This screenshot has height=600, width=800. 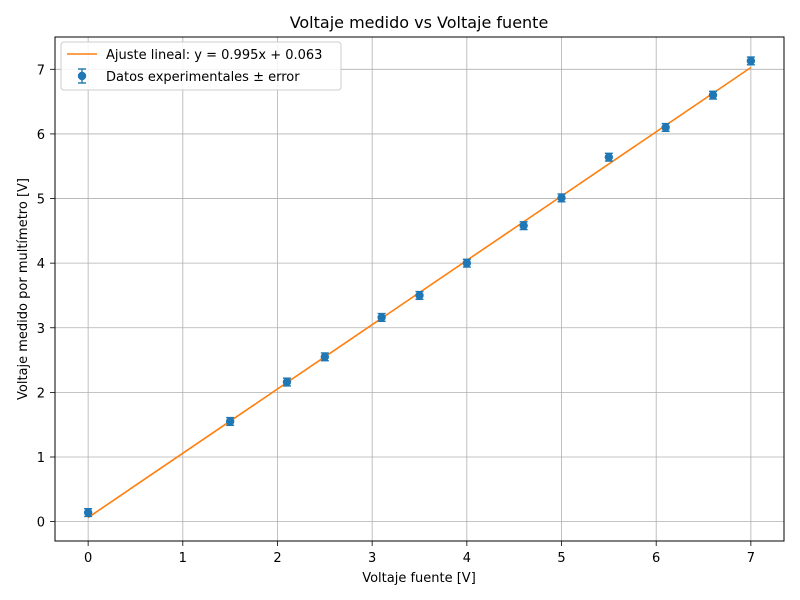 I want to click on y-axis-label: Voltaje medido por multímetro [V], so click(x=23, y=289).